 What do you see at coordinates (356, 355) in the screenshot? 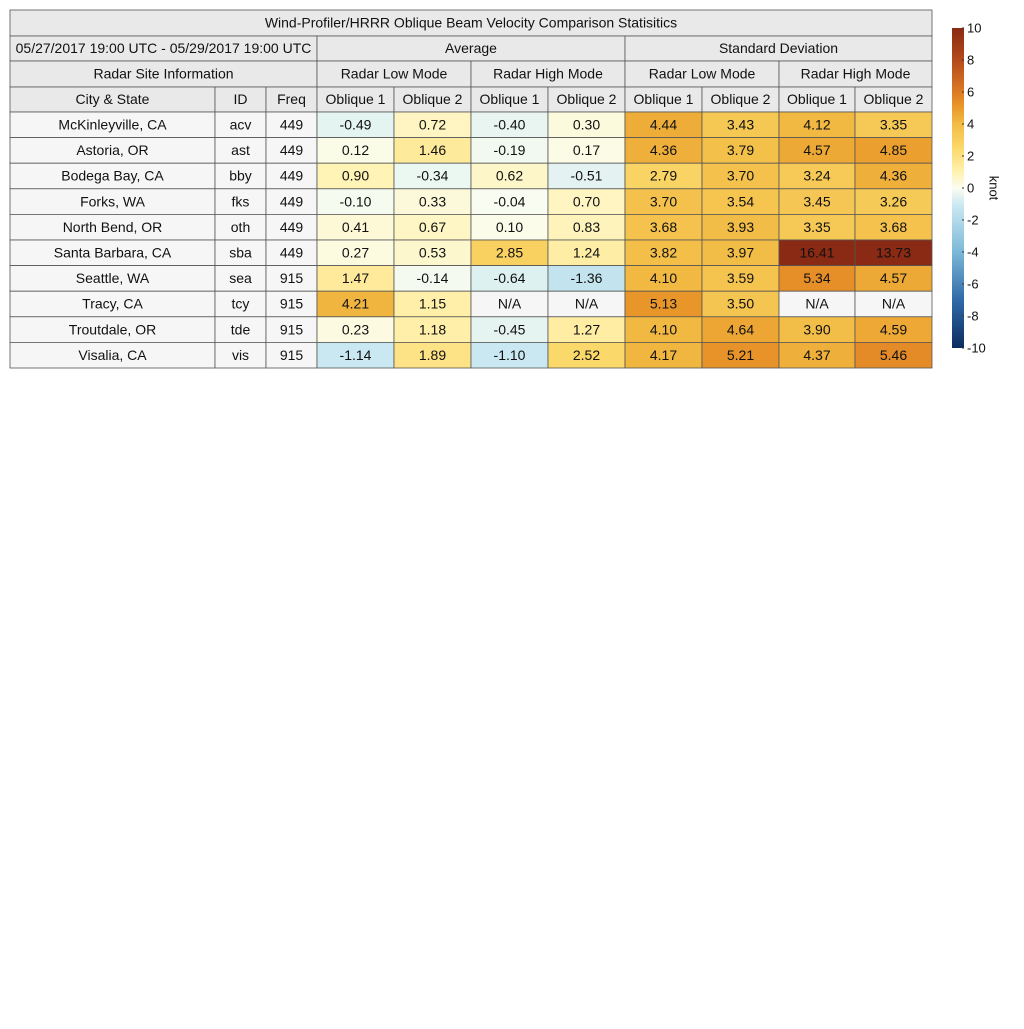
I see `value-cell: -1.14` at bounding box center [356, 355].